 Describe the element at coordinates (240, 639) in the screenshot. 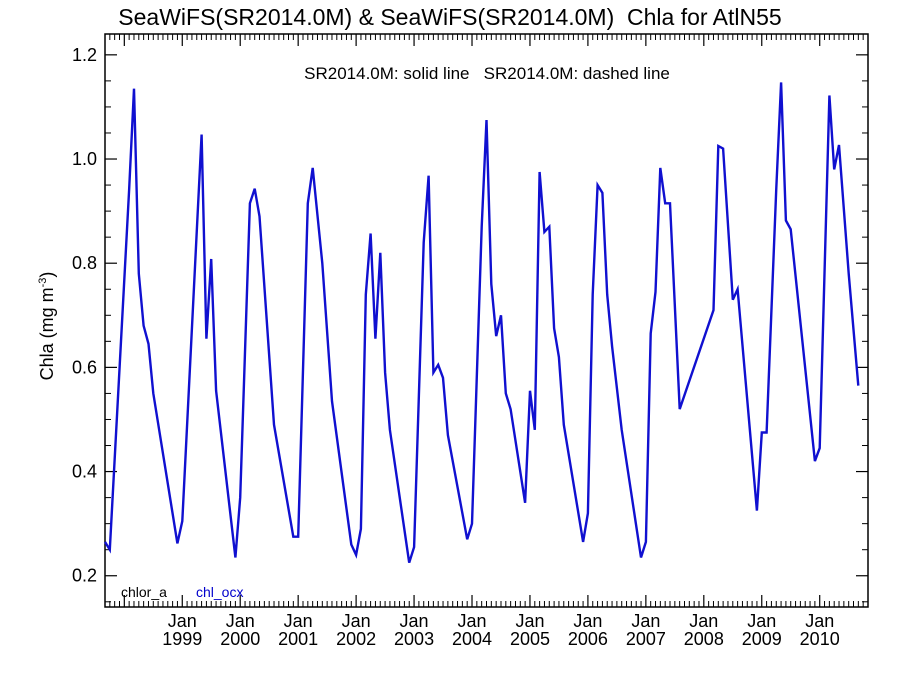

I see `x-tick-label-year: 2000` at that location.